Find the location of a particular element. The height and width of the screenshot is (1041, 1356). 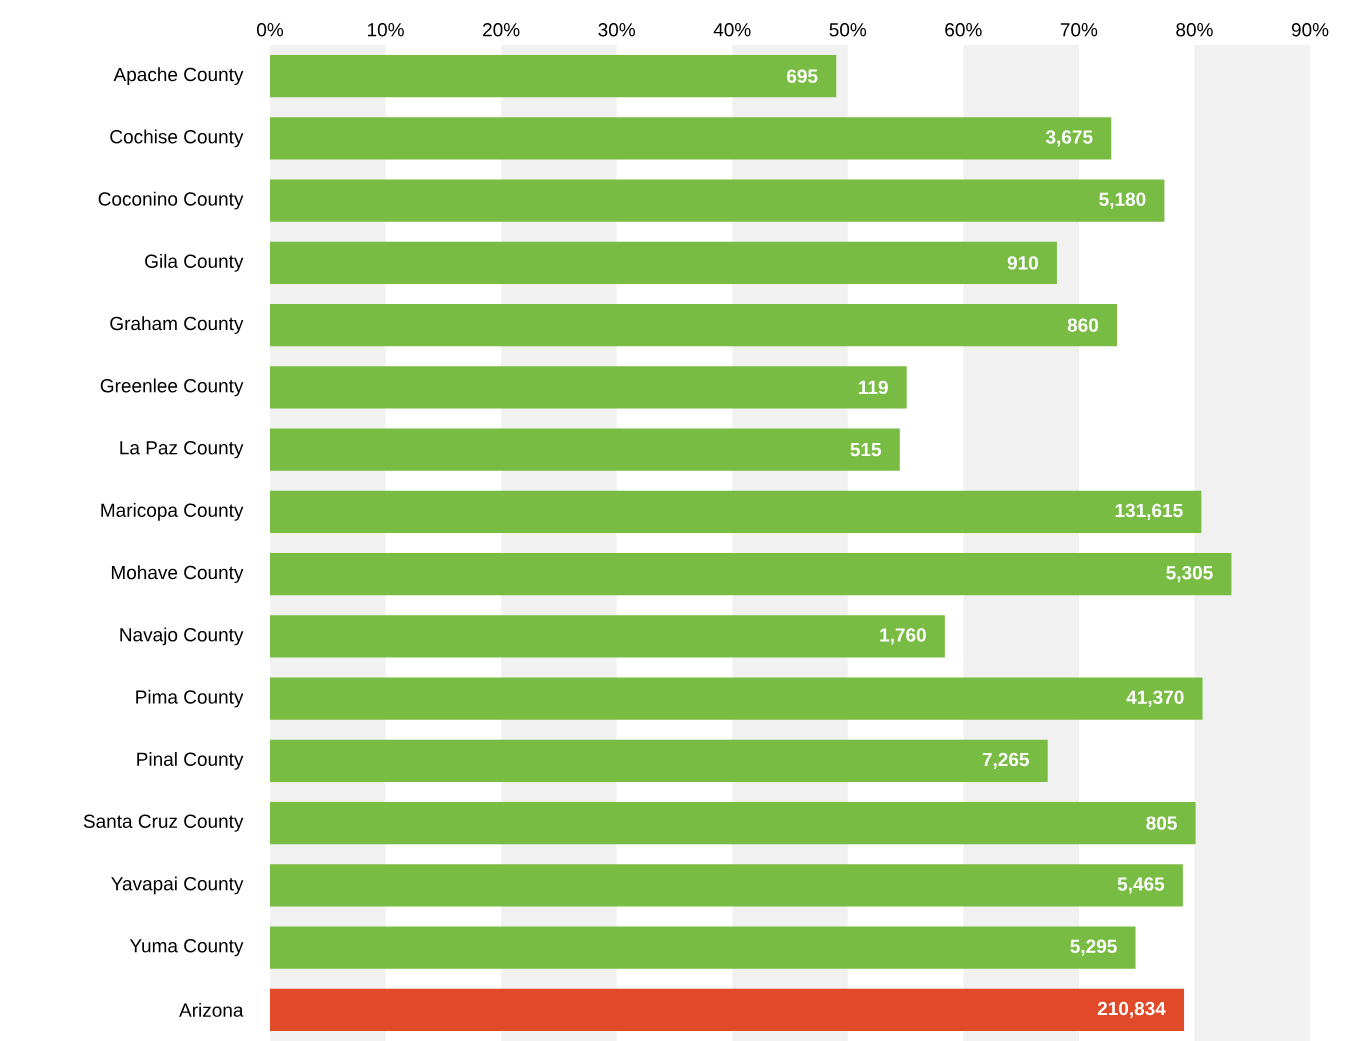

y-tick-label: Yavapai County is located at coordinates (177, 885).